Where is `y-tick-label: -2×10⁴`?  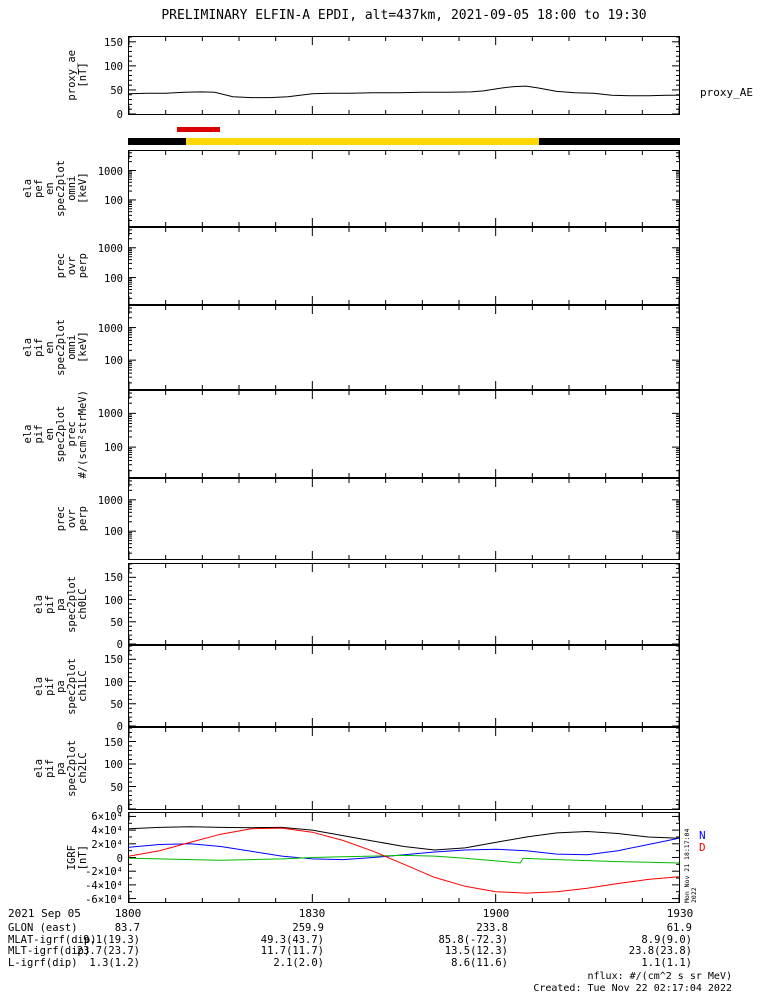 y-tick-label: -2×10⁴ is located at coordinates (104, 871).